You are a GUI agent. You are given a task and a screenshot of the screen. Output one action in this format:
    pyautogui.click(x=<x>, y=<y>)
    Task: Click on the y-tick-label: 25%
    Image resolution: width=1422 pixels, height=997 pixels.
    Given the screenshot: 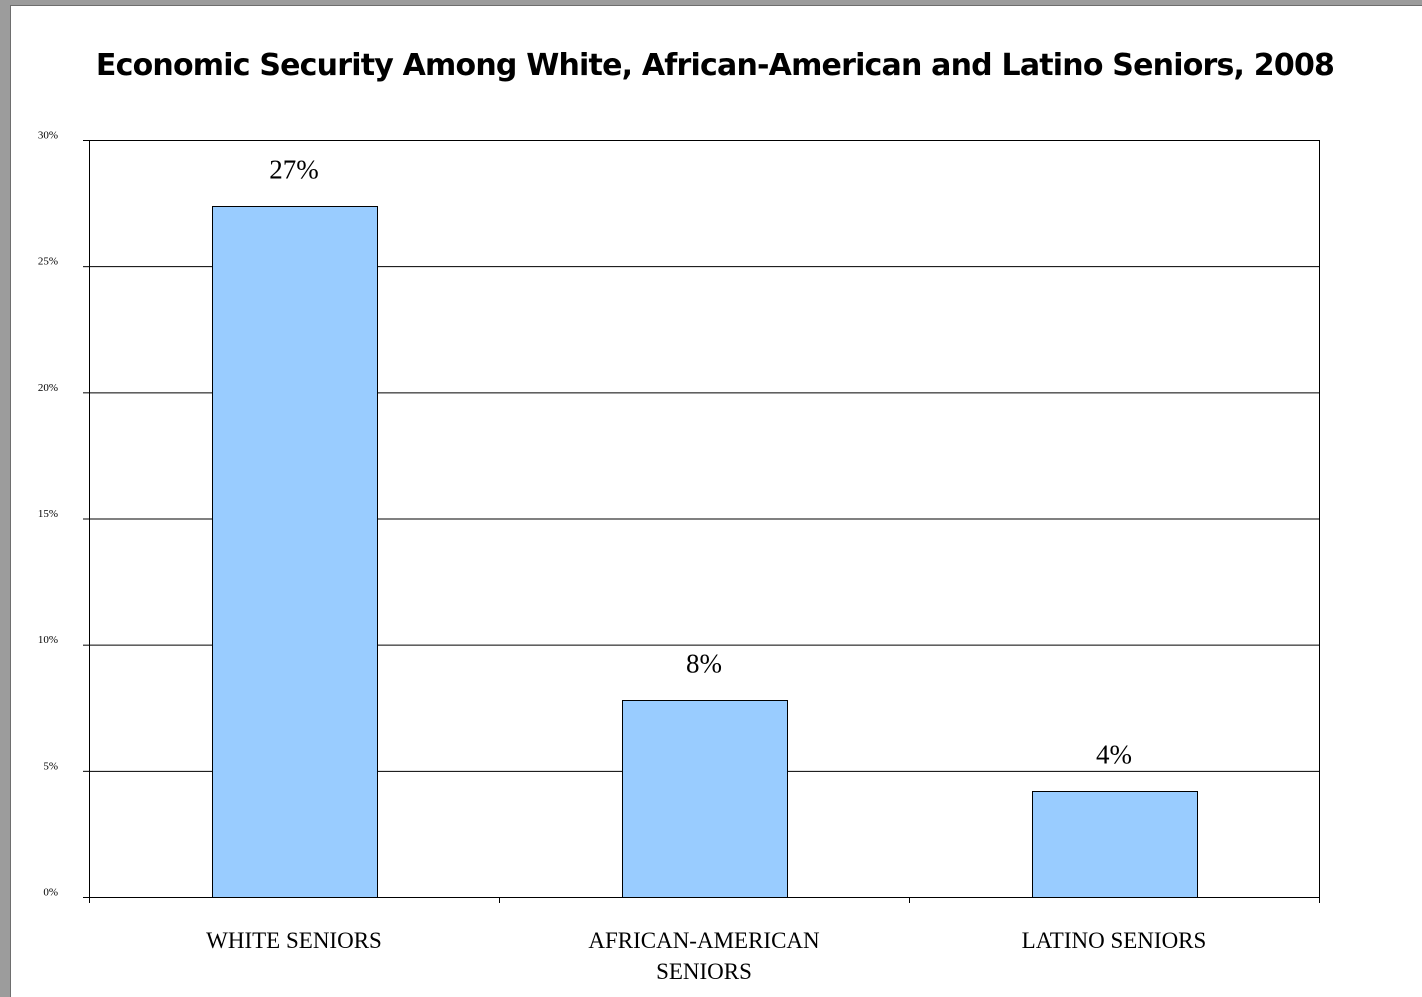 What is the action you would take?
    pyautogui.click(x=48, y=262)
    